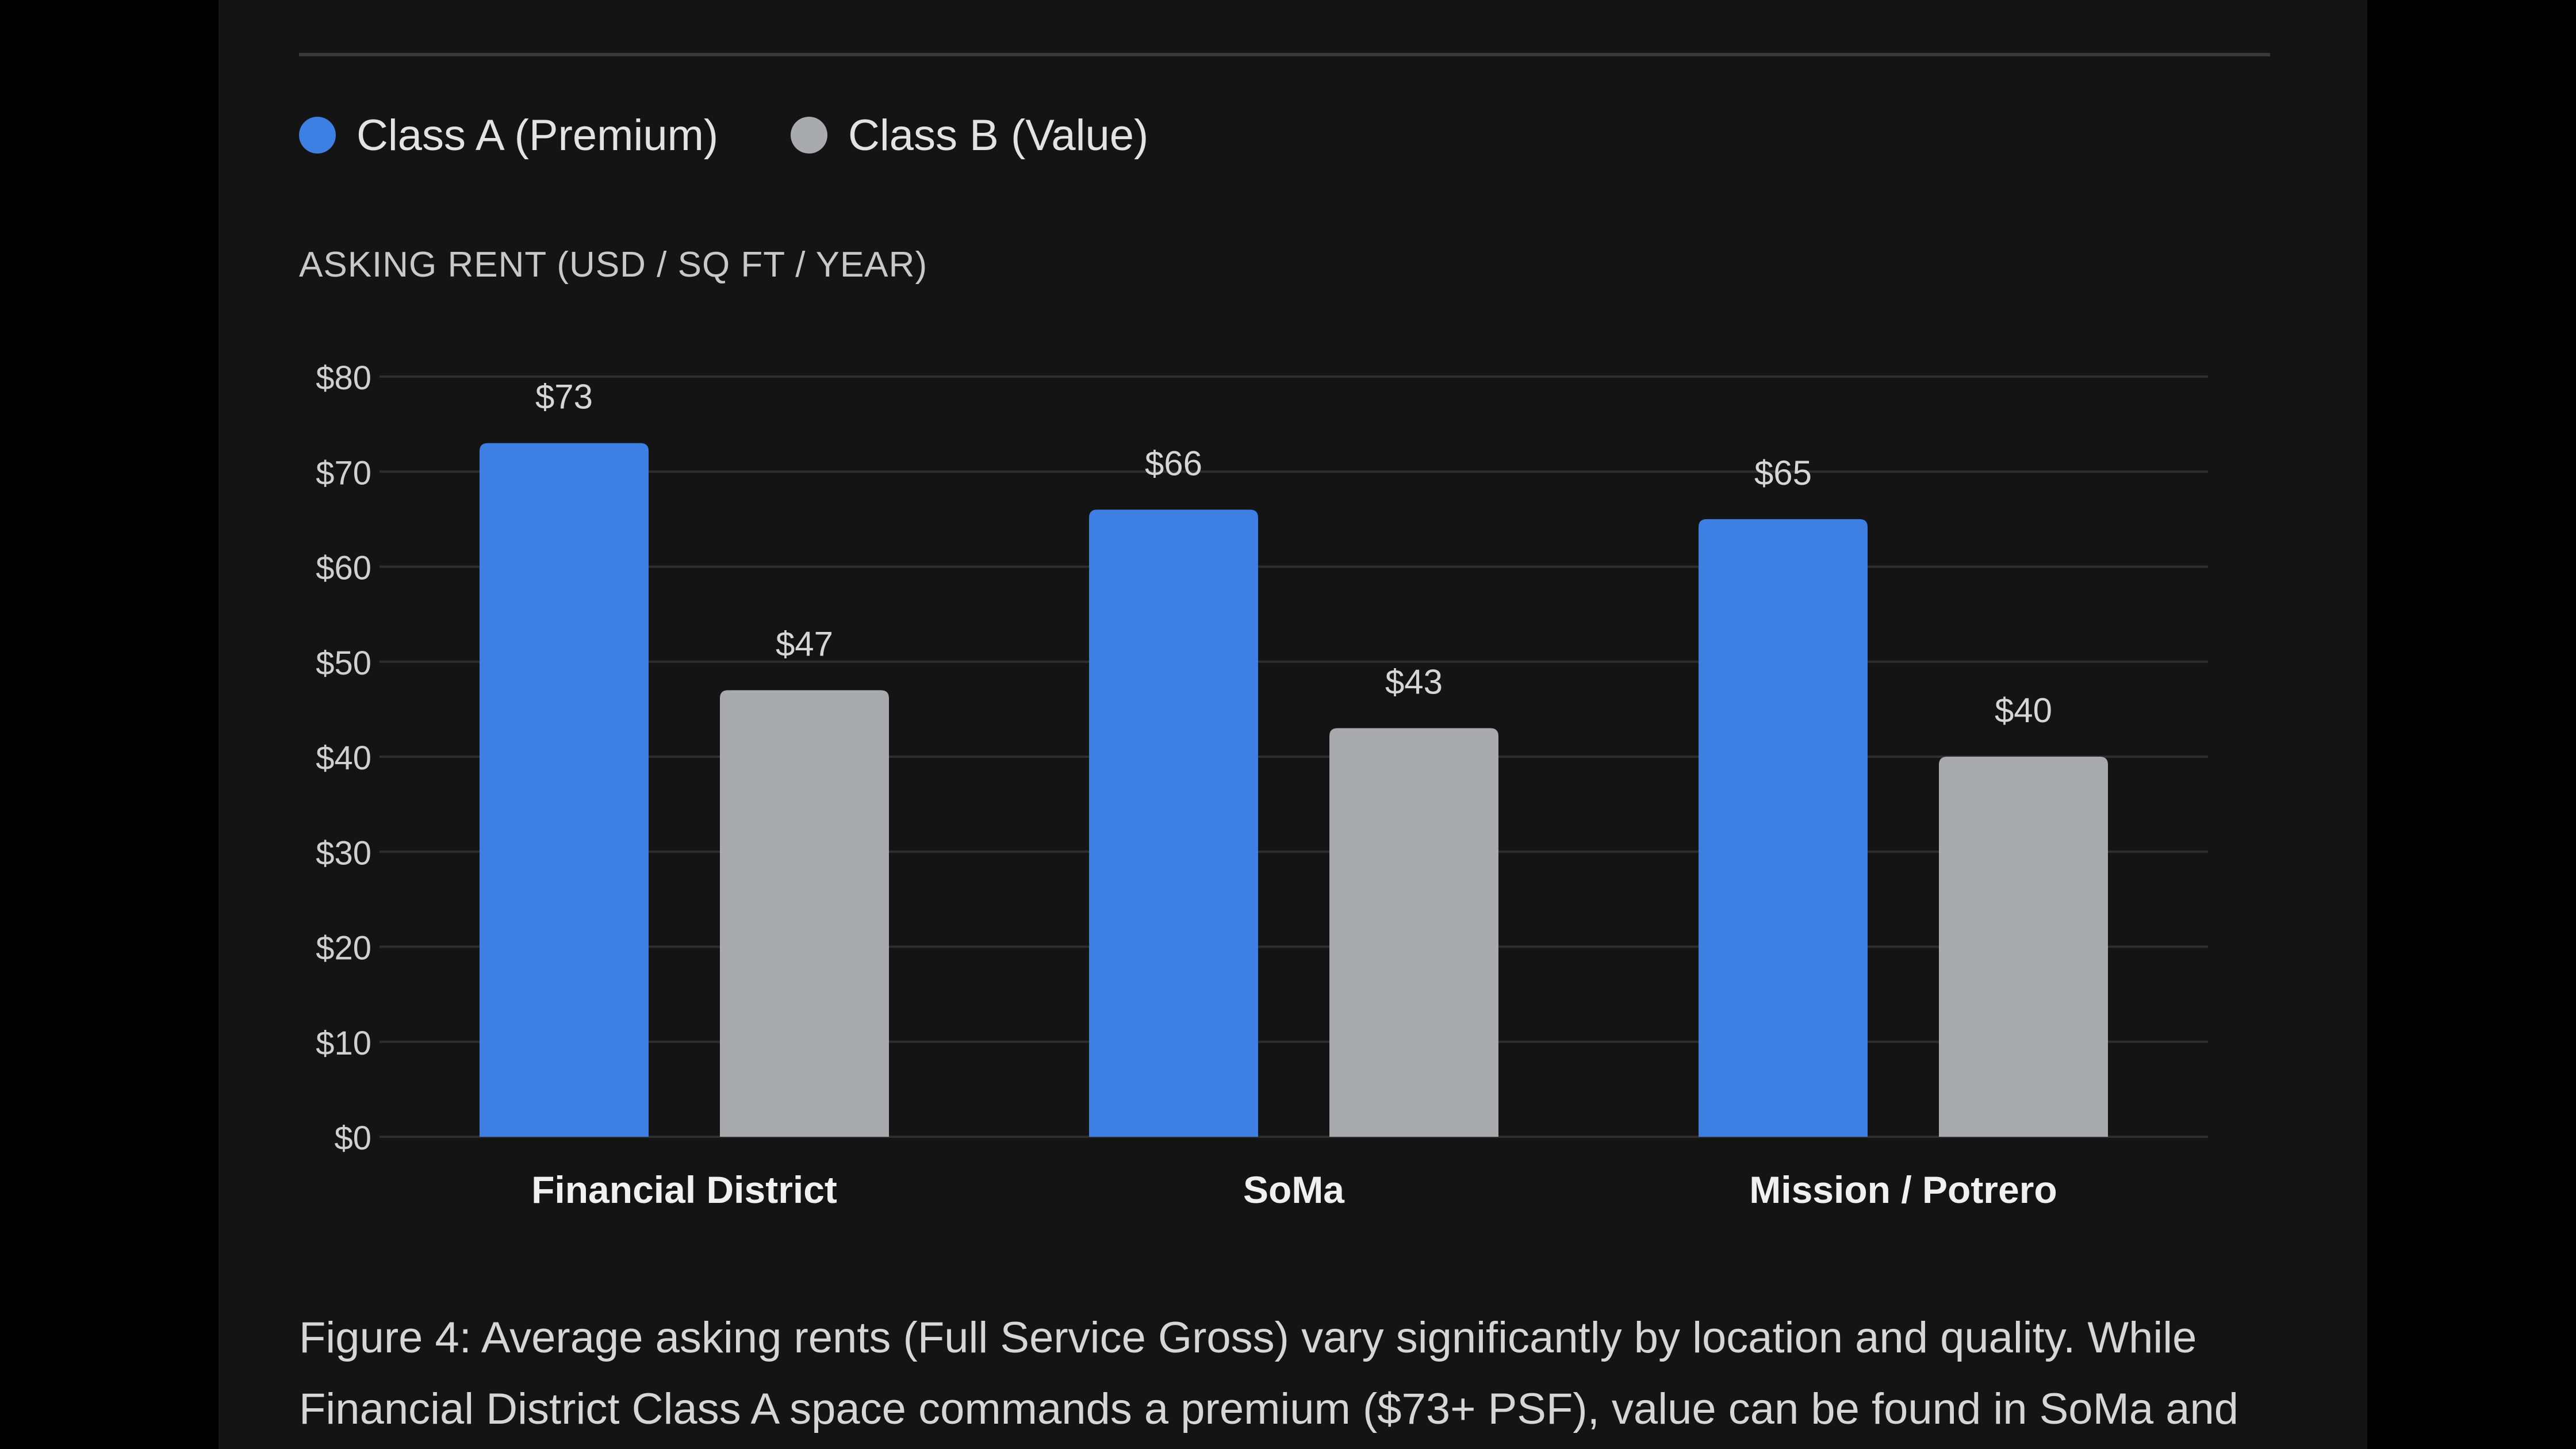  Describe the element at coordinates (1903, 1189) in the screenshot. I see `x-category-label: Mission / Potrero` at that location.